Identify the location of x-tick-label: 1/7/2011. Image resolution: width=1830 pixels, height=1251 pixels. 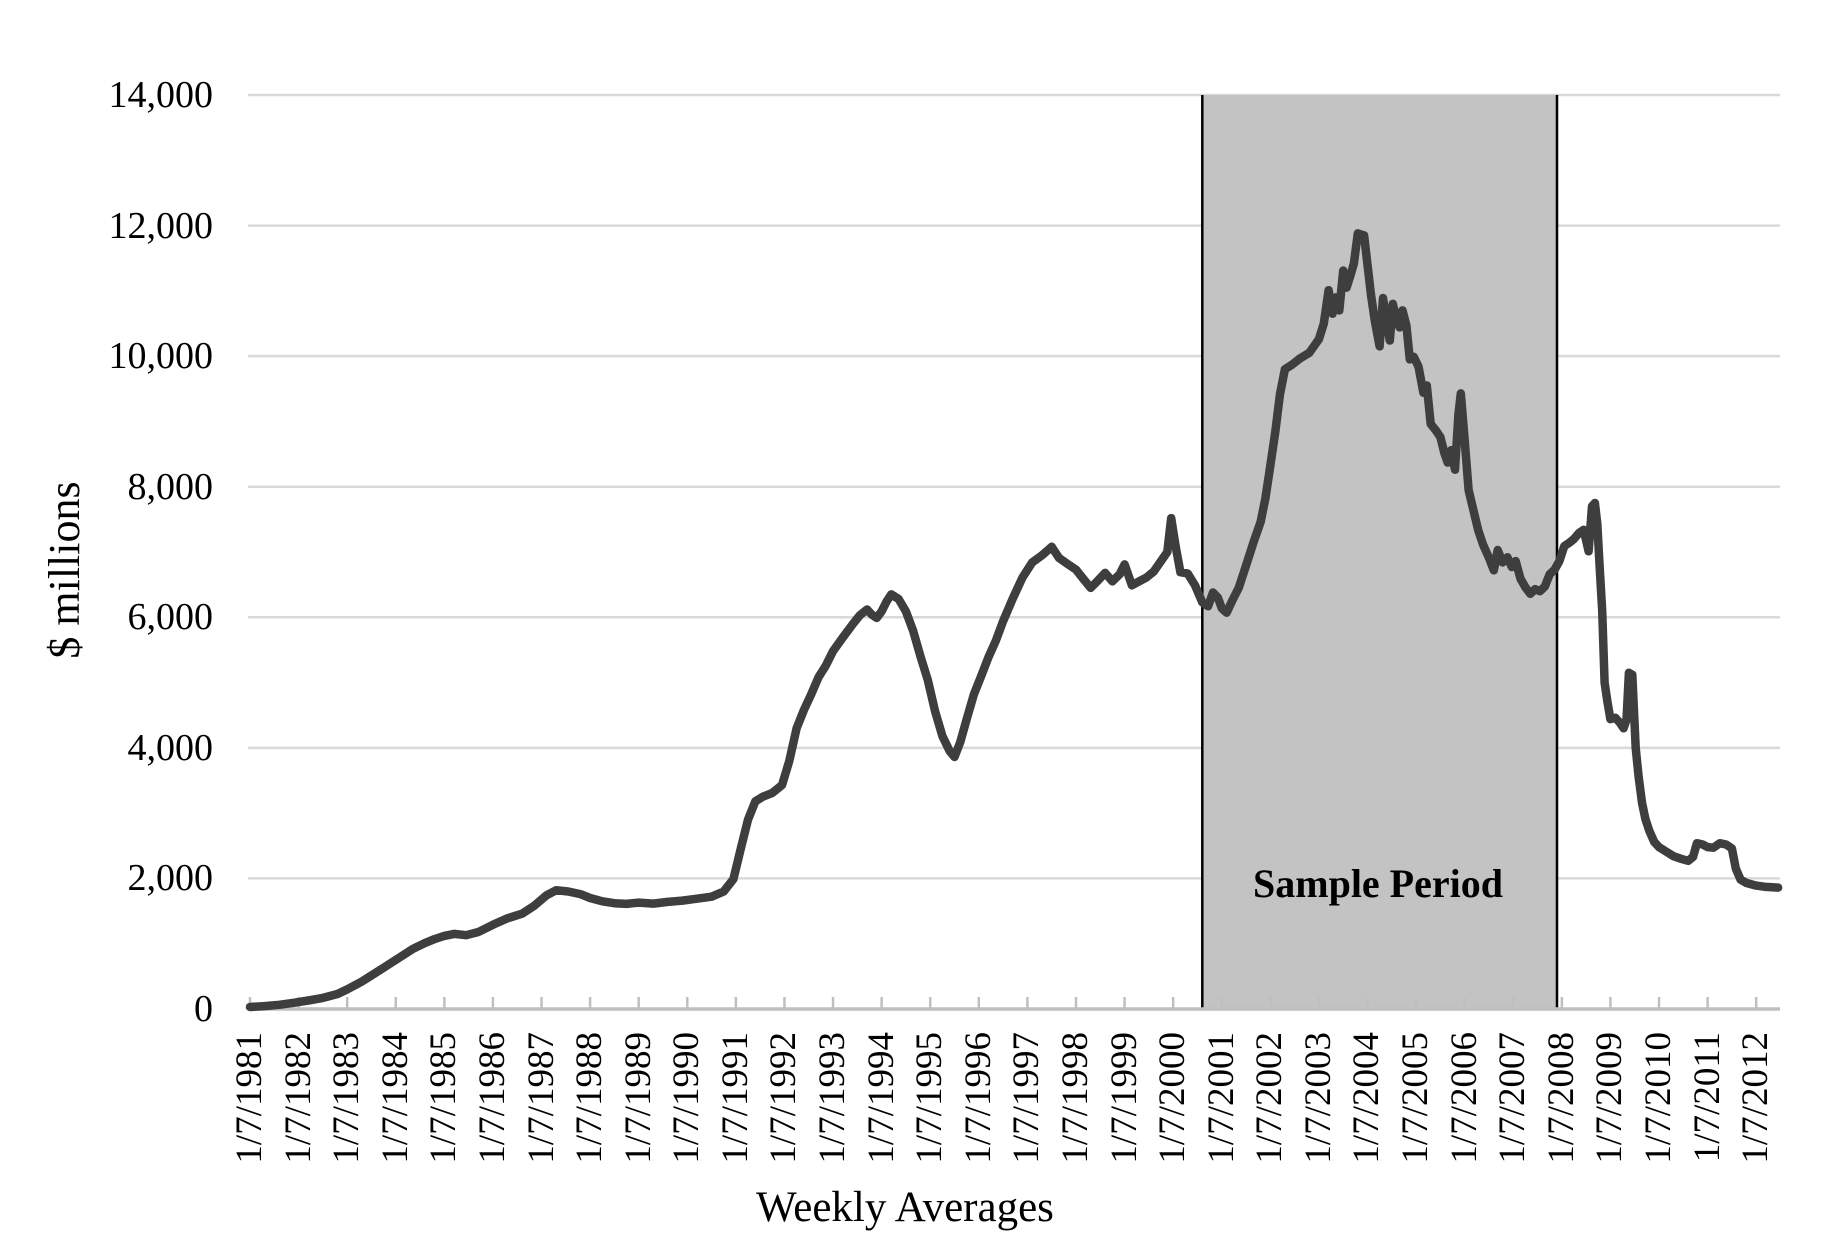
(1707, 1097).